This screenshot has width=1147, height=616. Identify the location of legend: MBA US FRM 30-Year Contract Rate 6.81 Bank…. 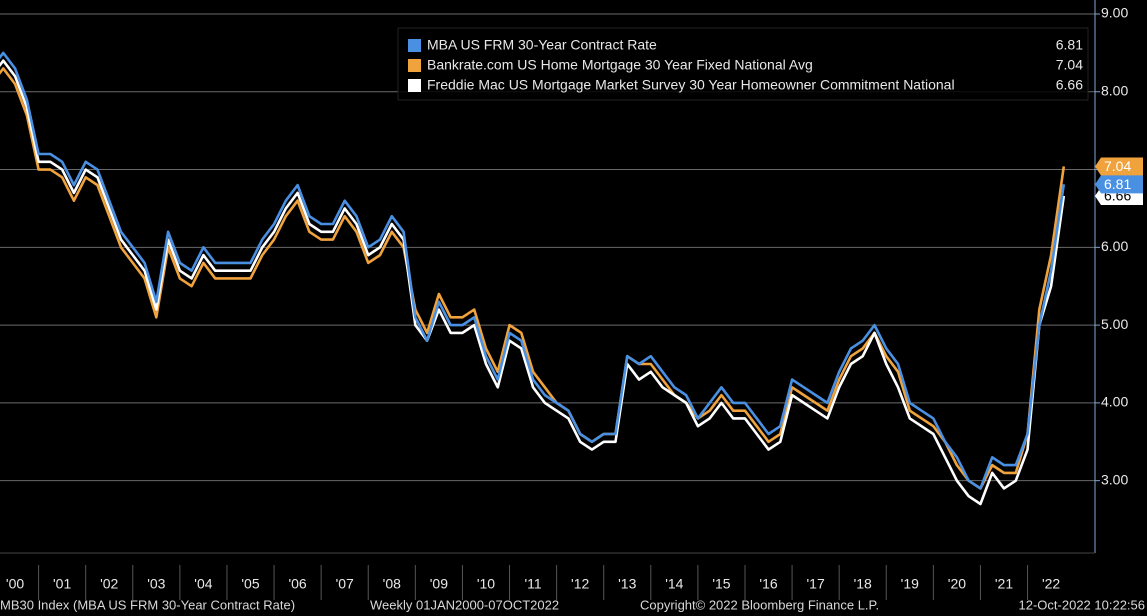
(743, 64).